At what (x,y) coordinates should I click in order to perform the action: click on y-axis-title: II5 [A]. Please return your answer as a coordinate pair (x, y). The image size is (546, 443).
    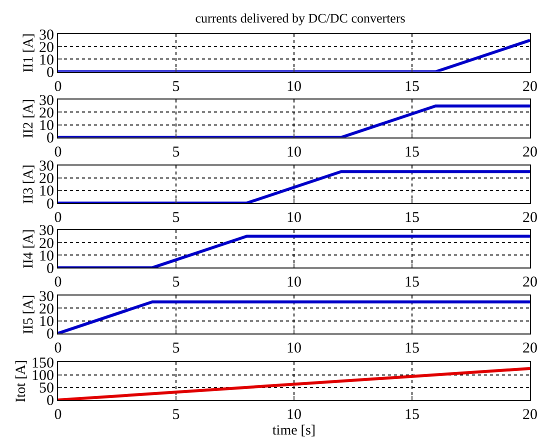
    Looking at the image, I should click on (29, 314).